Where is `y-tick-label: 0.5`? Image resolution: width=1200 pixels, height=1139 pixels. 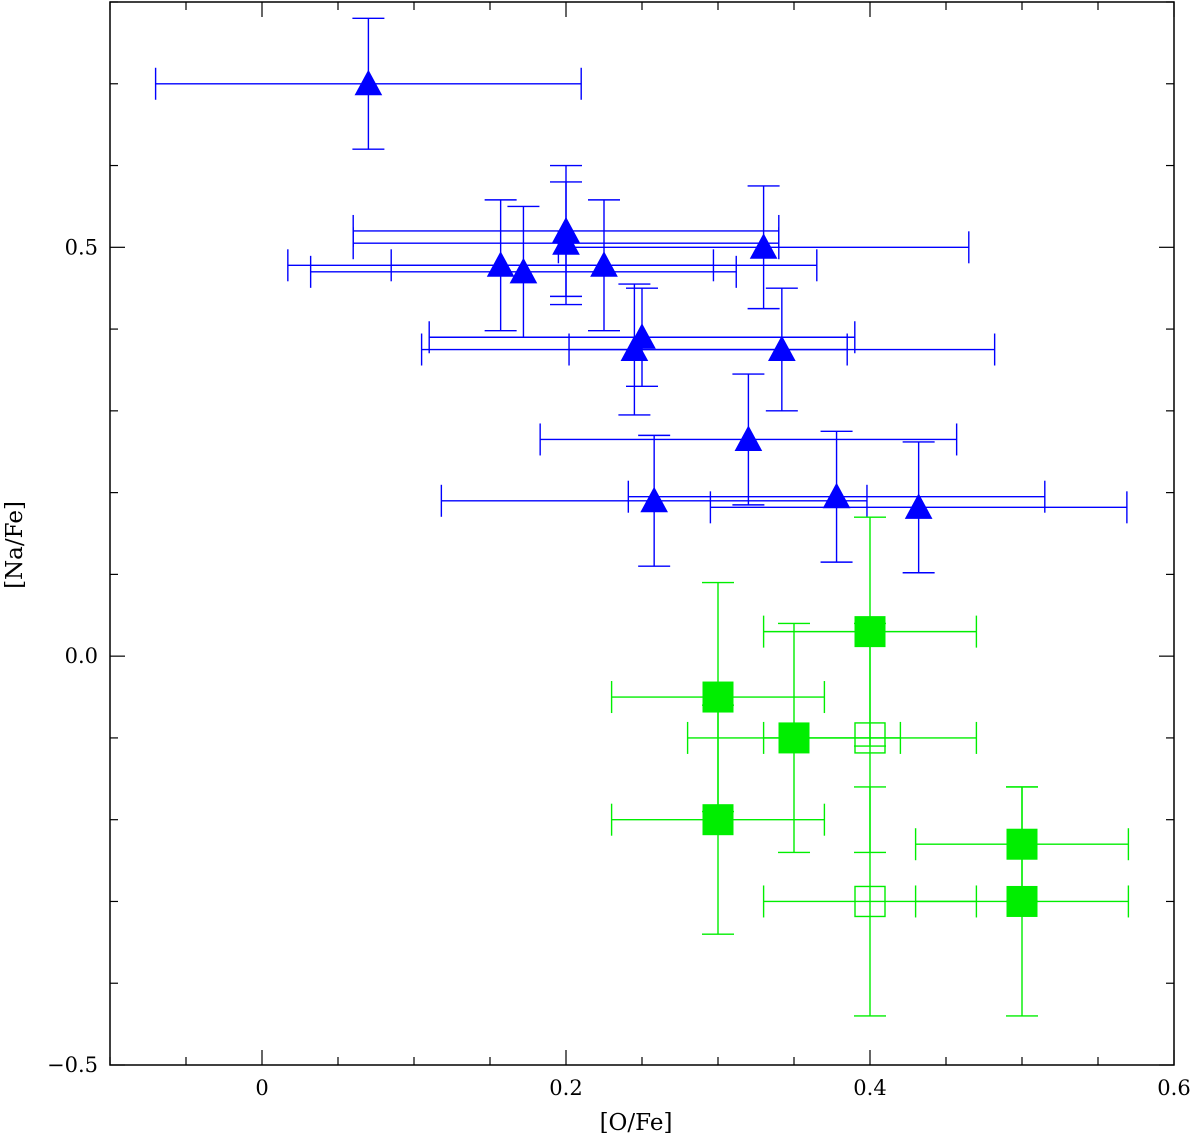
y-tick-label: 0.5 is located at coordinates (81, 247).